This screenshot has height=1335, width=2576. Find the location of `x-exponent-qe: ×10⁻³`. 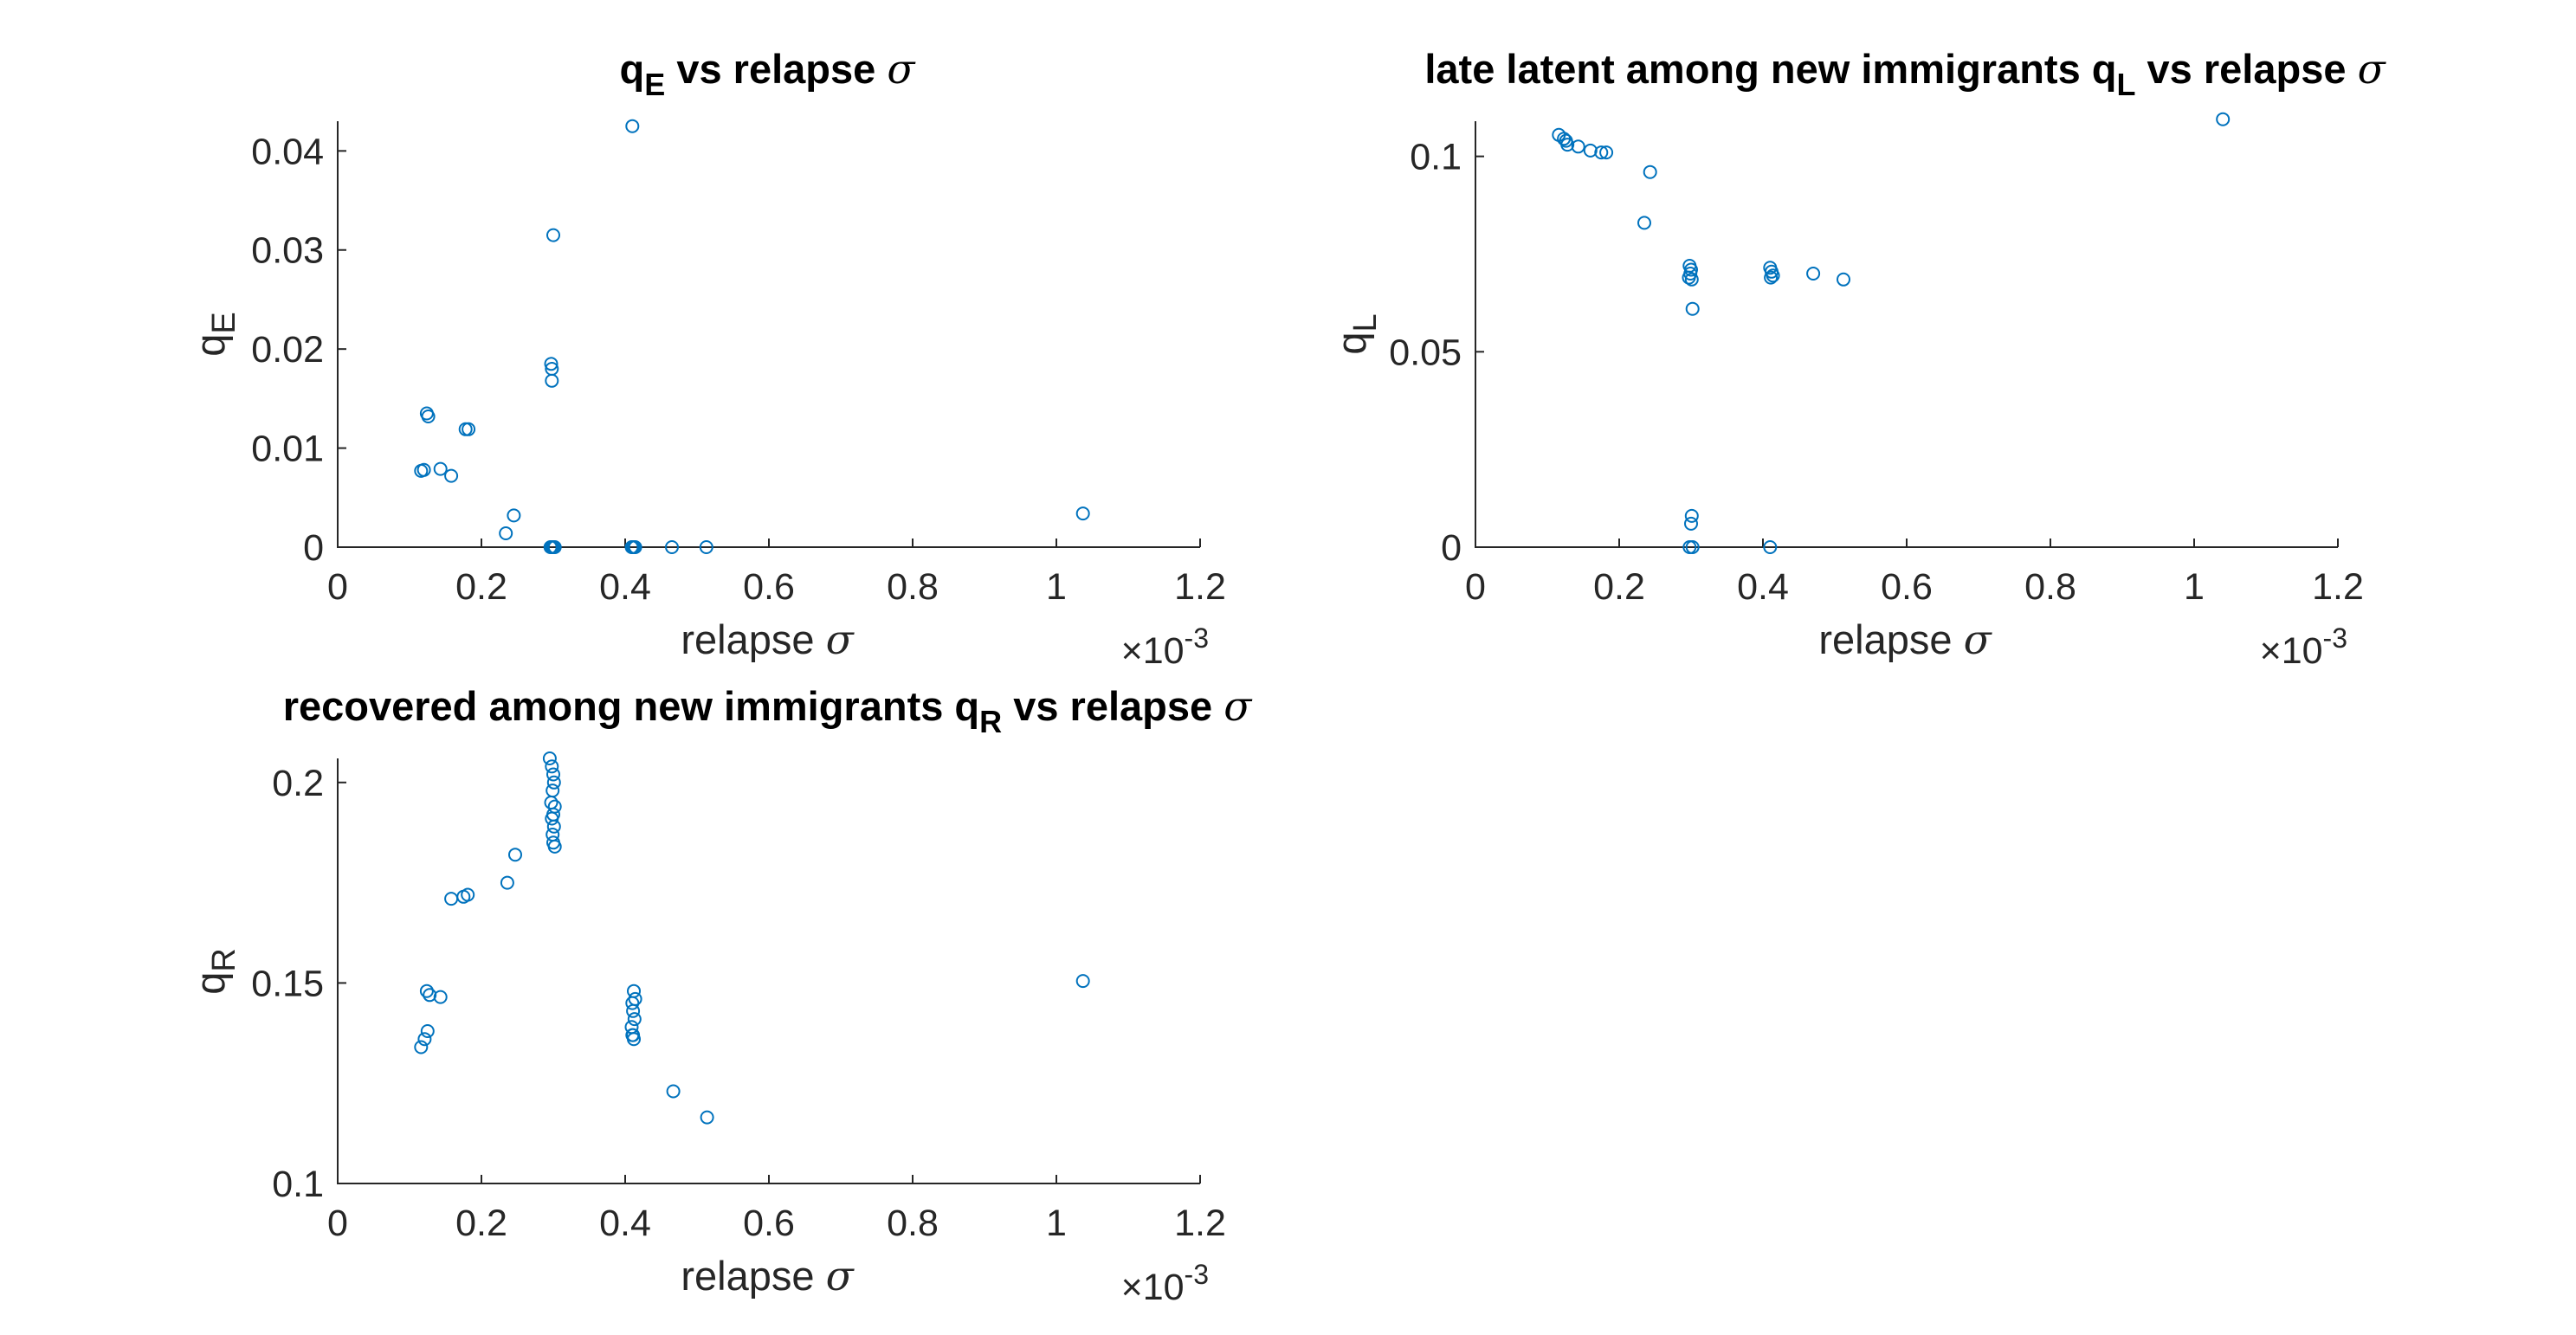

x-exponent-qe: ×10⁻³ is located at coordinates (1165, 647).